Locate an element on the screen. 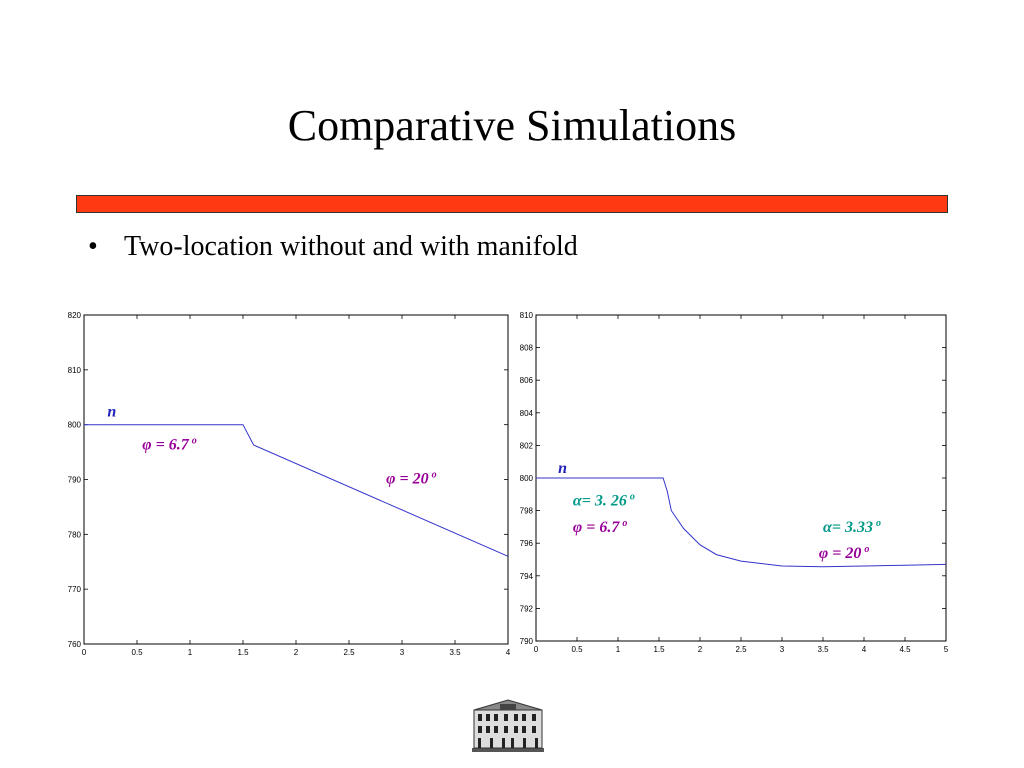 This screenshot has height=768, width=1024. annotation-label: α= 3. 26 o is located at coordinates (604, 501).